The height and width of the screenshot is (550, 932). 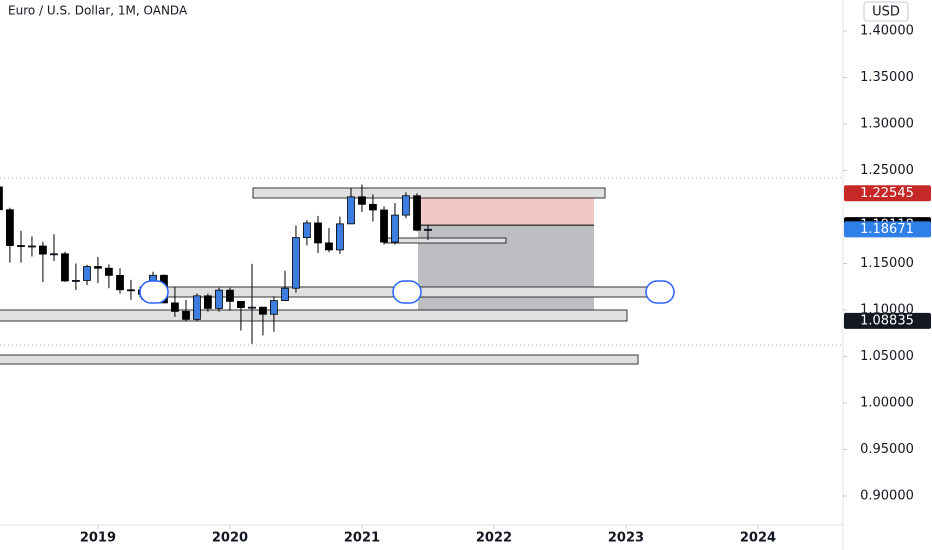 What do you see at coordinates (494, 538) in the screenshot?
I see `x-tick-label: 2022` at bounding box center [494, 538].